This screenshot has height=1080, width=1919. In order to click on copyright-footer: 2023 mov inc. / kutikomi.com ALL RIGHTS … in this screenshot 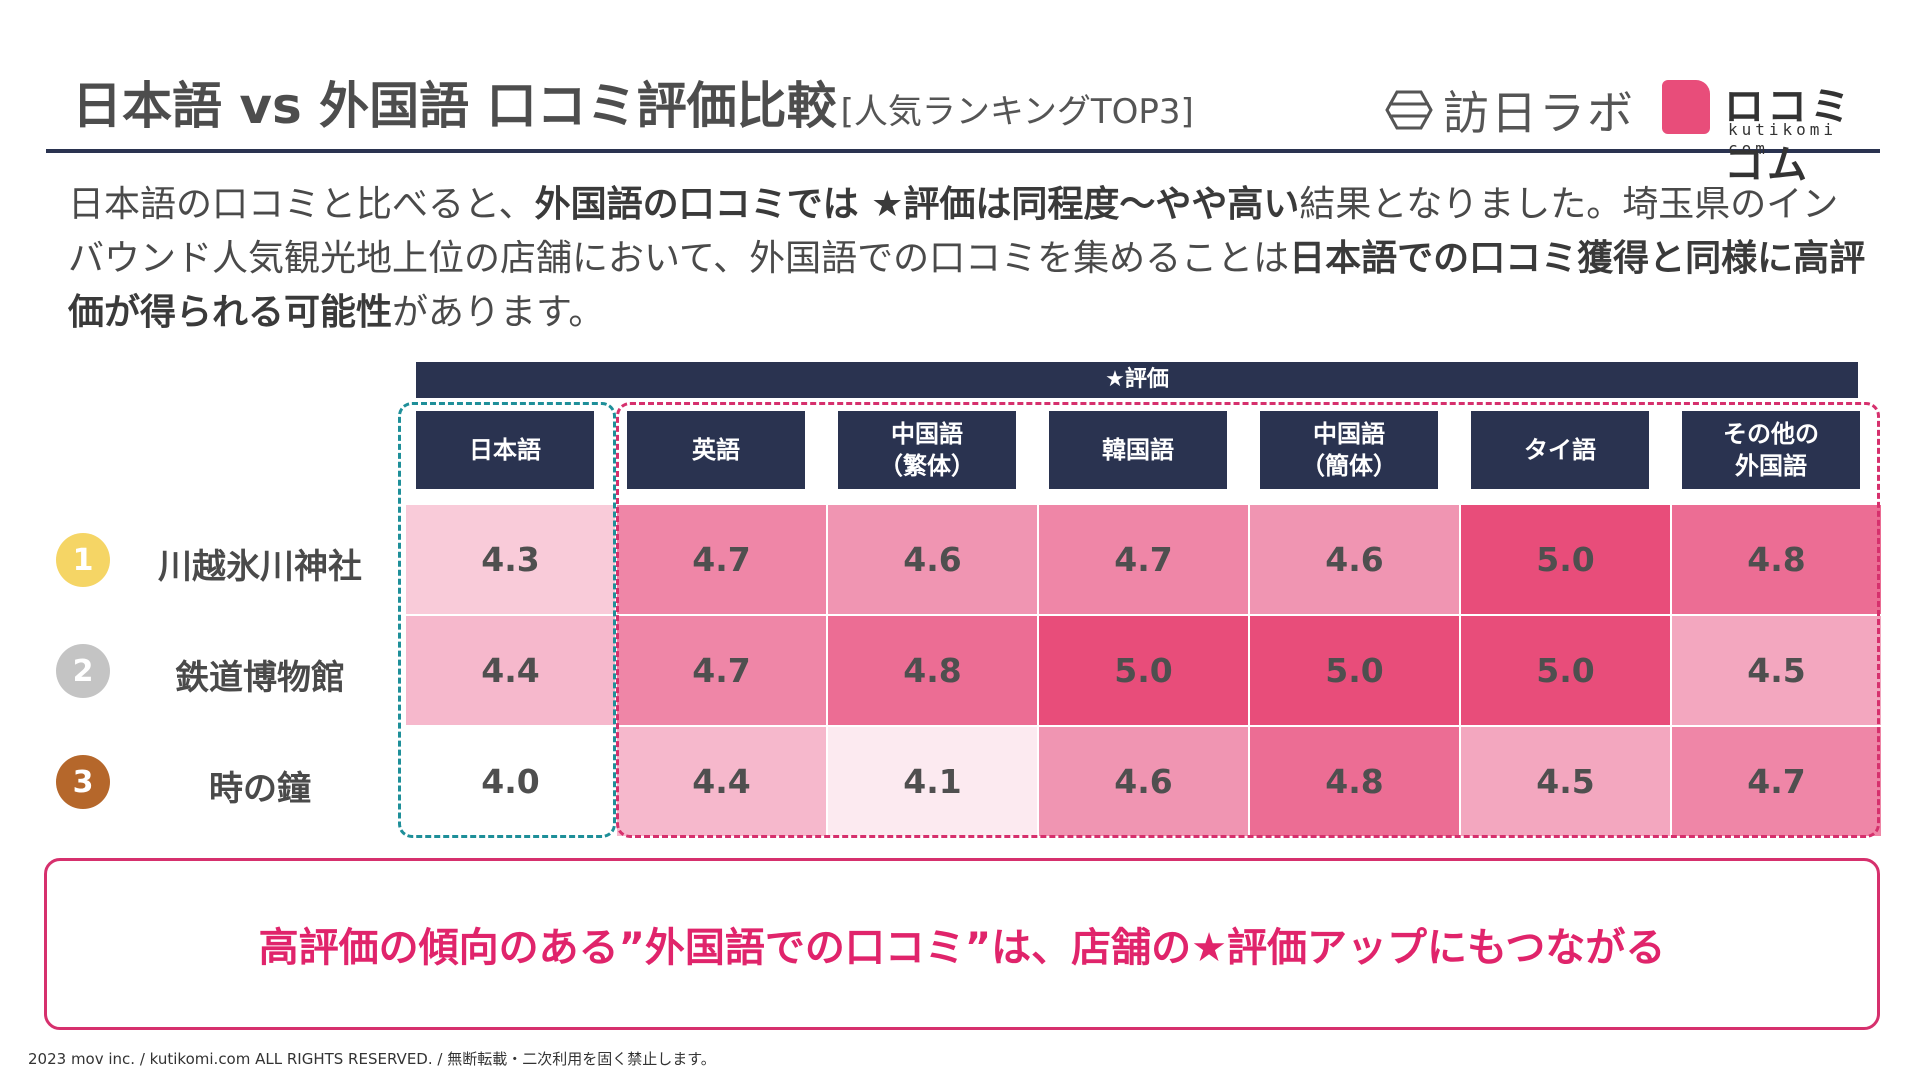, I will do `click(372, 1059)`.